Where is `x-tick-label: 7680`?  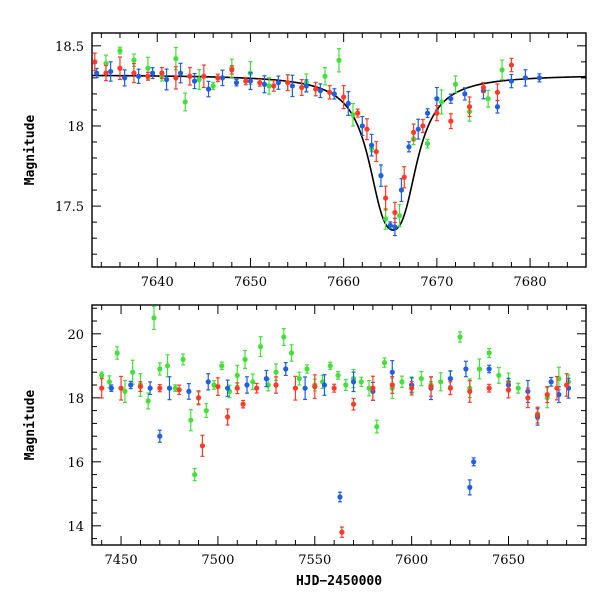
x-tick-label: 7680 is located at coordinates (530, 282).